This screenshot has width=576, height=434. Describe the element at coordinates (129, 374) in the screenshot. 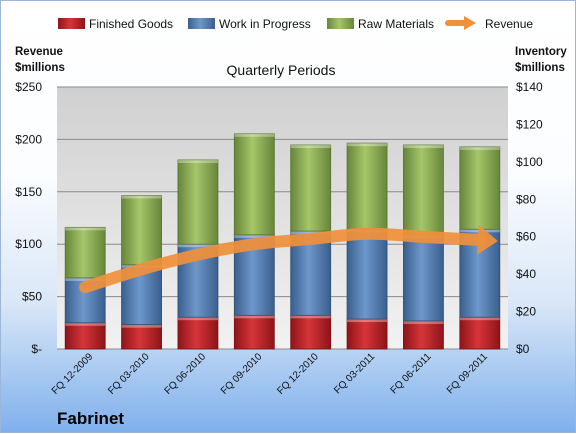

I see `x-tick-label: FQ 03-2010` at that location.